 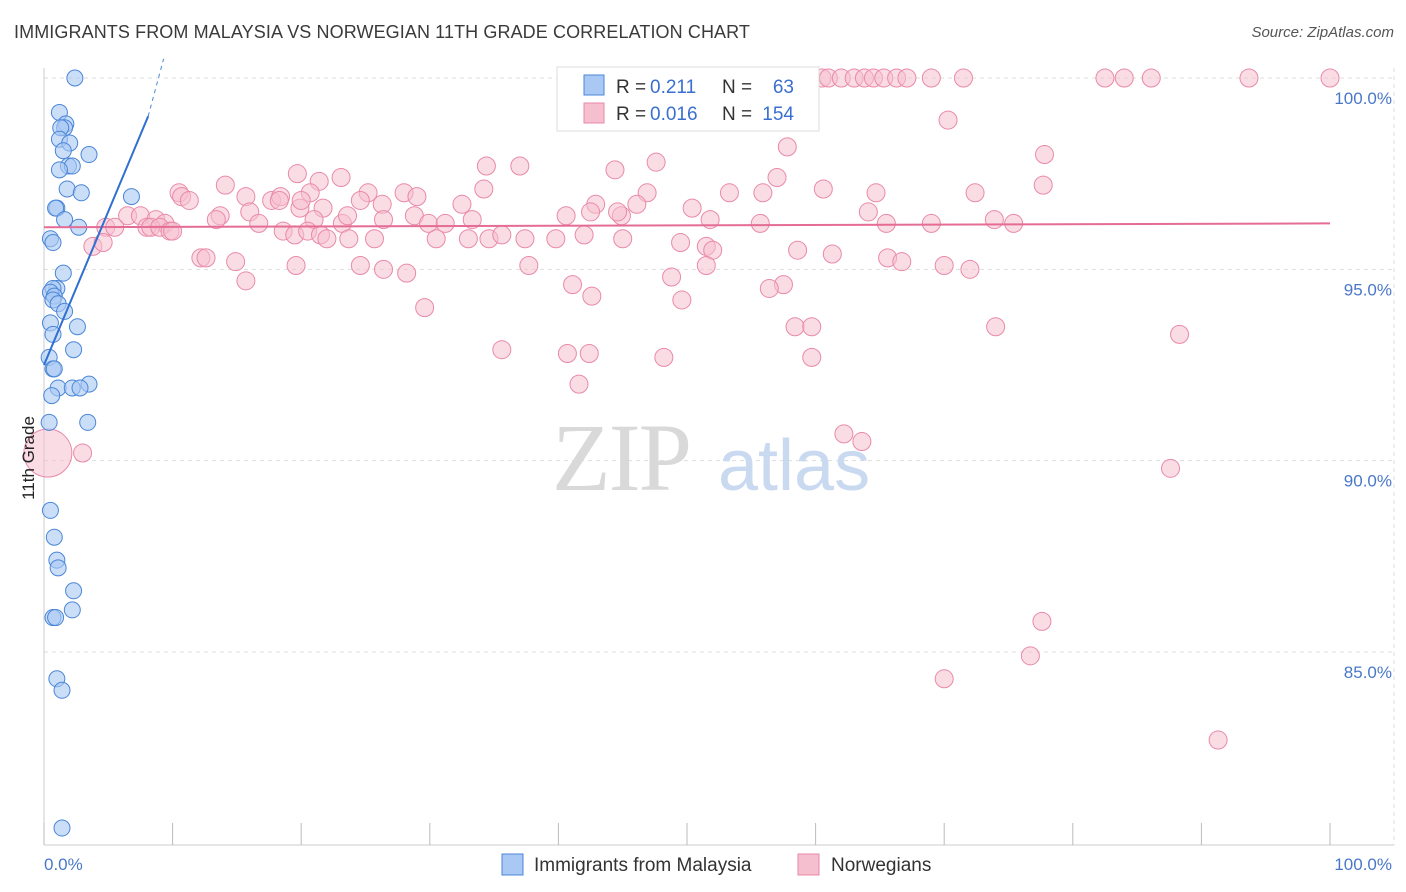 I want to click on legend-r-label-1: R =, so click(x=631, y=87).